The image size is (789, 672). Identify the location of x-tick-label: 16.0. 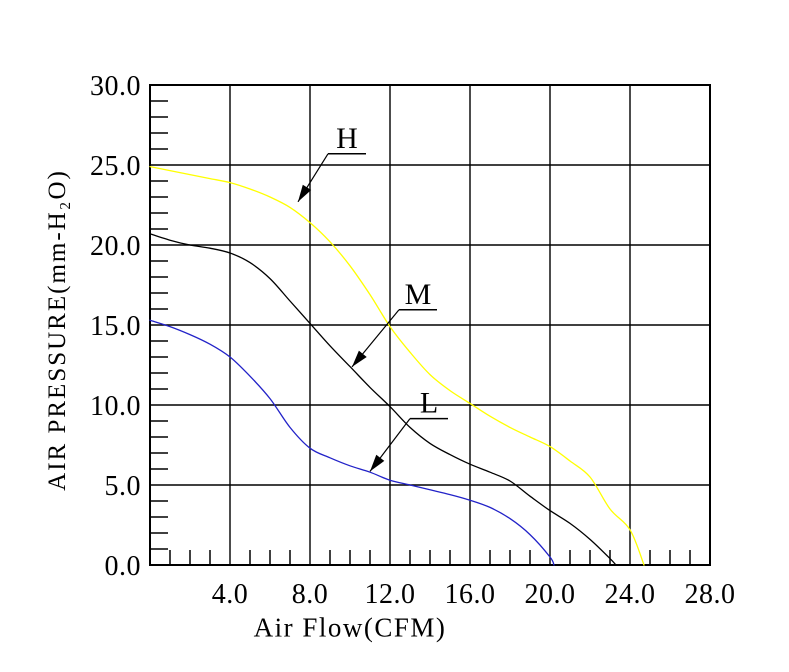
(470, 594).